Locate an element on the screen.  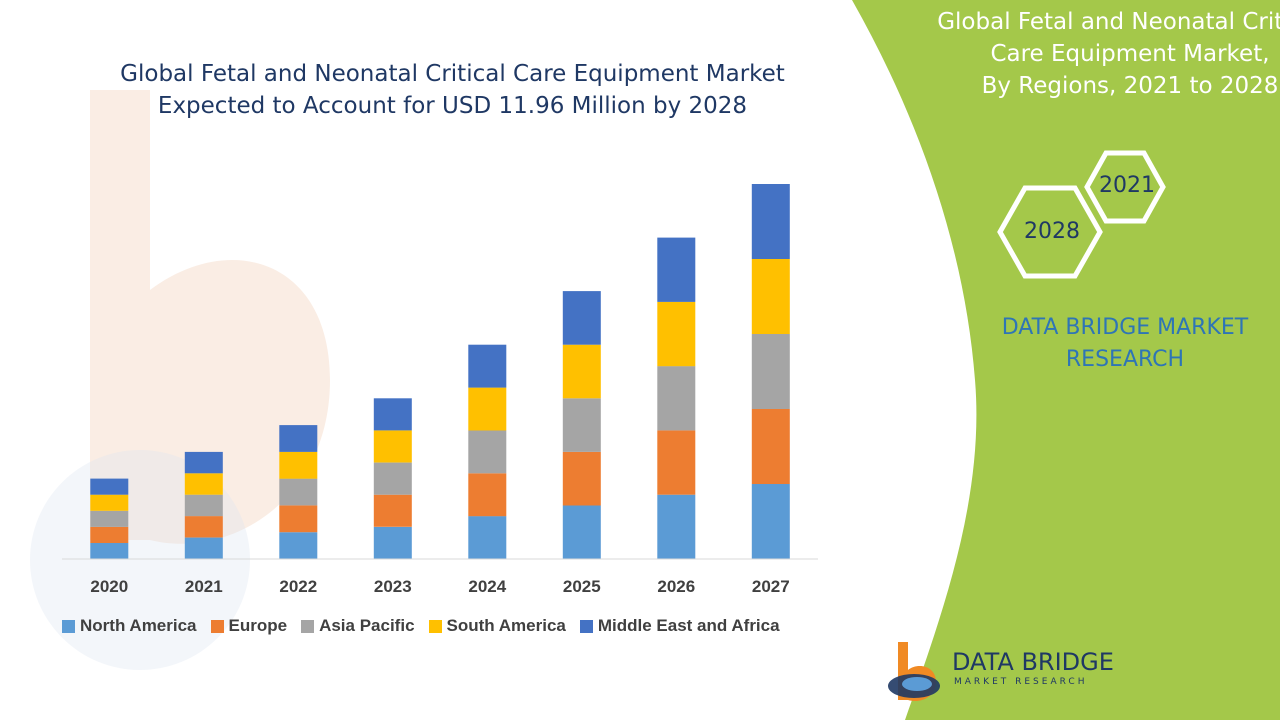
legend-item: North America is located at coordinates (129, 626).